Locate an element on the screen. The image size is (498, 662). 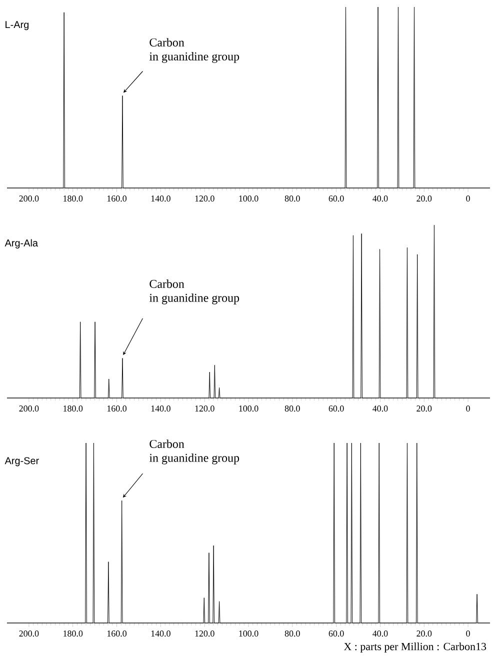
x-axis-title: X : parts per Million : Carbon13 is located at coordinates (415, 647).